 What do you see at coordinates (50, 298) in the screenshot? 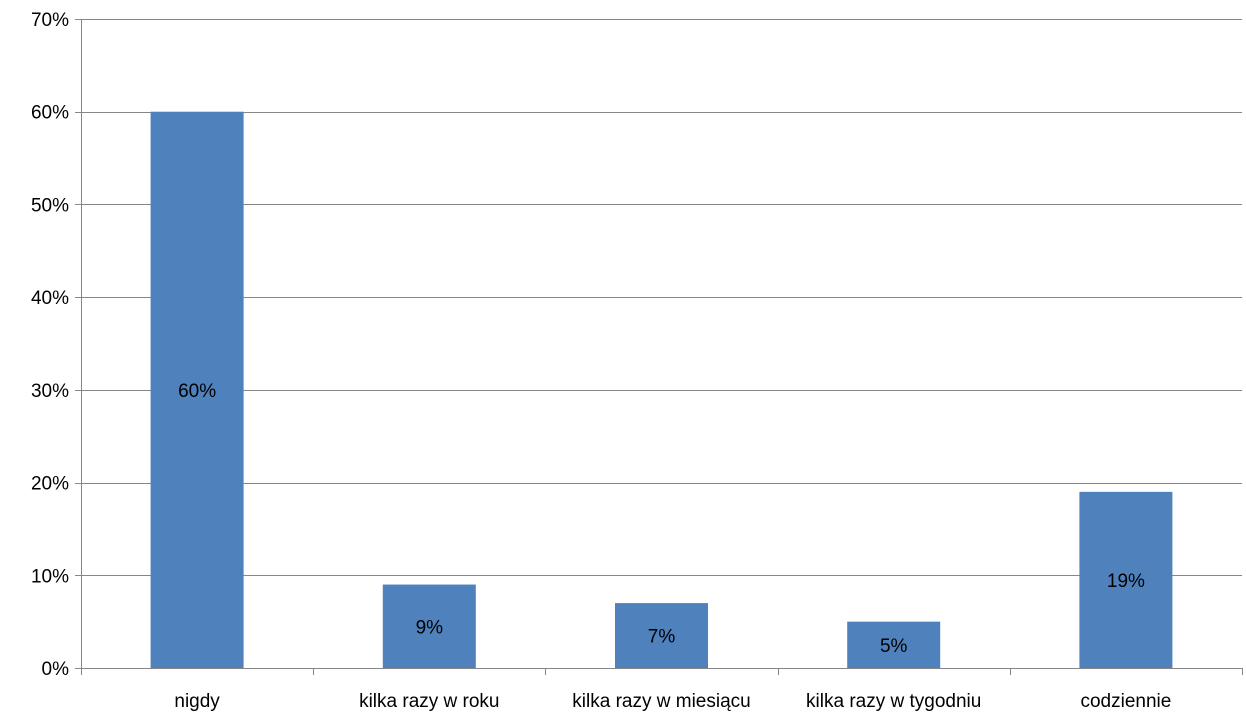
I see `y-tick-label: 40%` at bounding box center [50, 298].